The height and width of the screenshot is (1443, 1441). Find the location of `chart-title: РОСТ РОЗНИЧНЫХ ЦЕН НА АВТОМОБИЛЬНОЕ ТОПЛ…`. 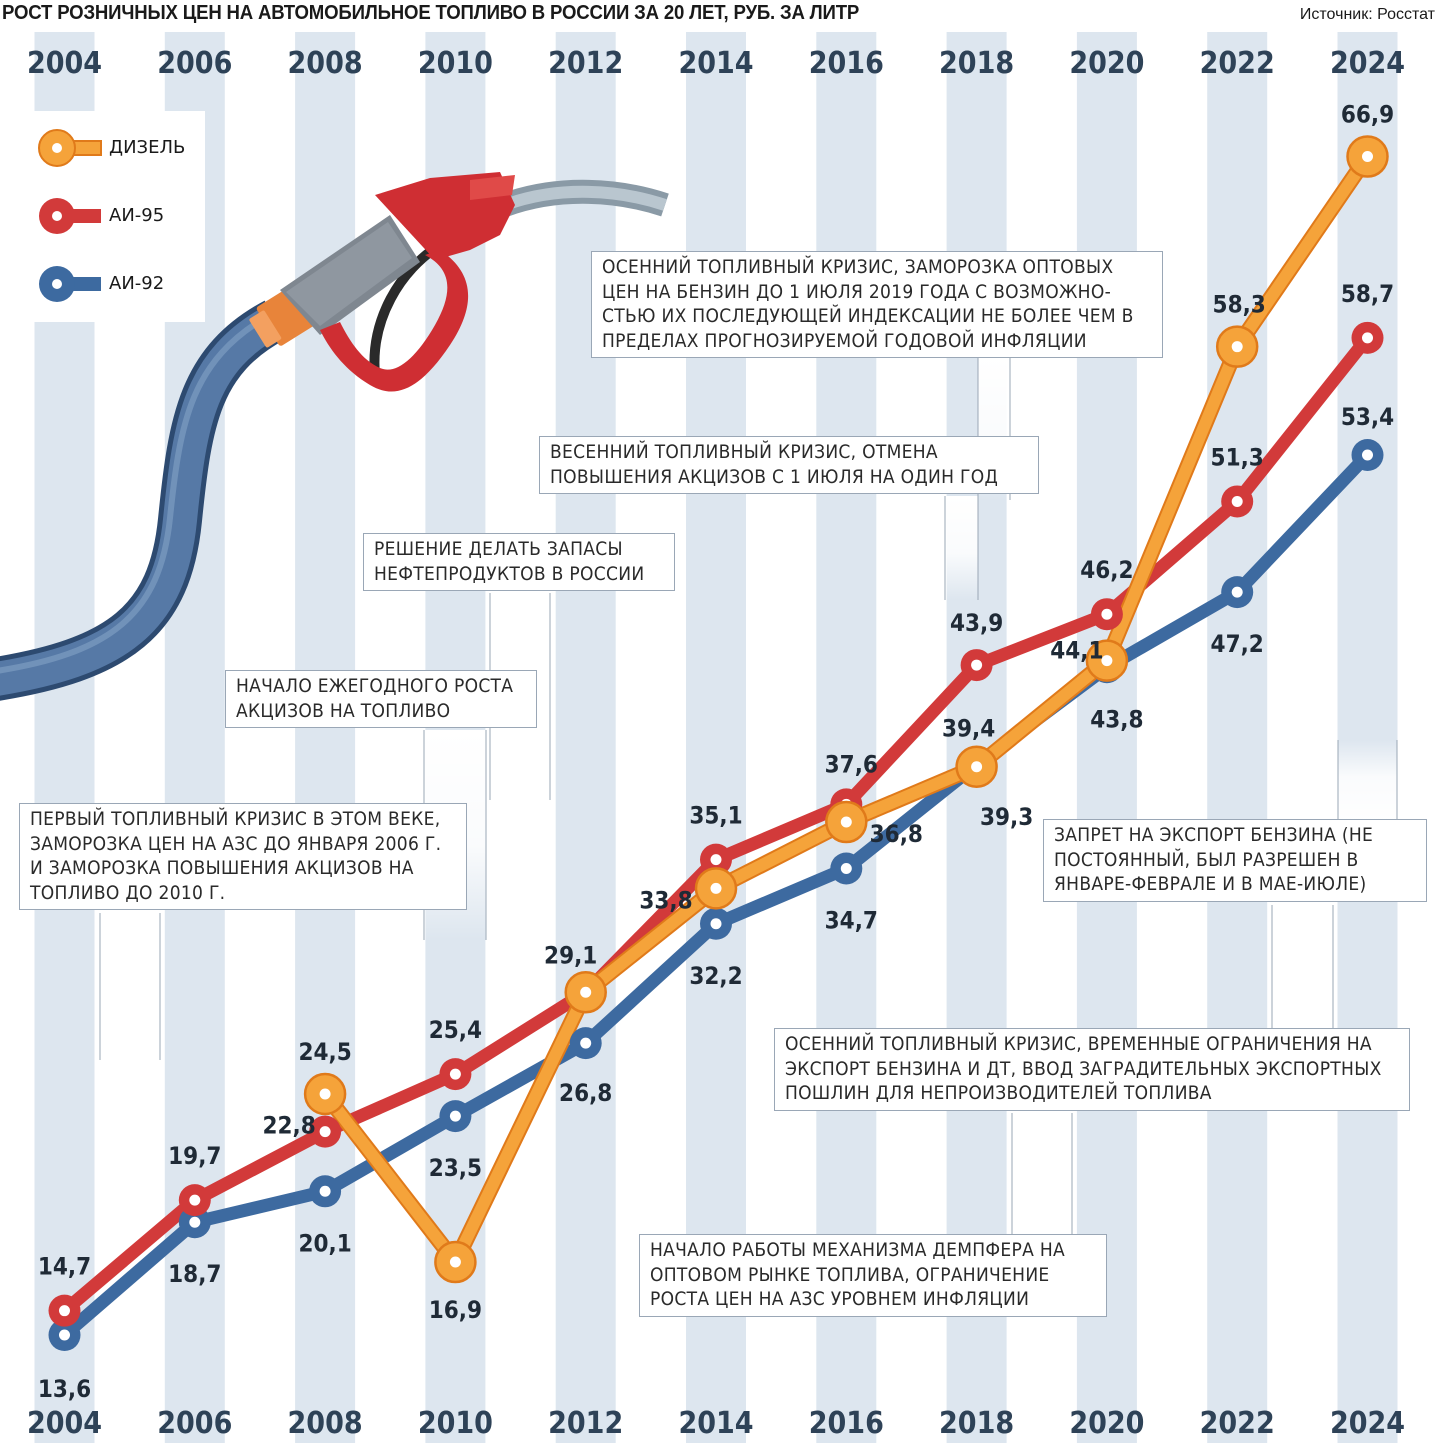

chart-title: РОСТ РОЗНИЧНЫХ ЦЕН НА АВТОМОБИЛЬНОЕ ТОПЛ… is located at coordinates (431, 13).